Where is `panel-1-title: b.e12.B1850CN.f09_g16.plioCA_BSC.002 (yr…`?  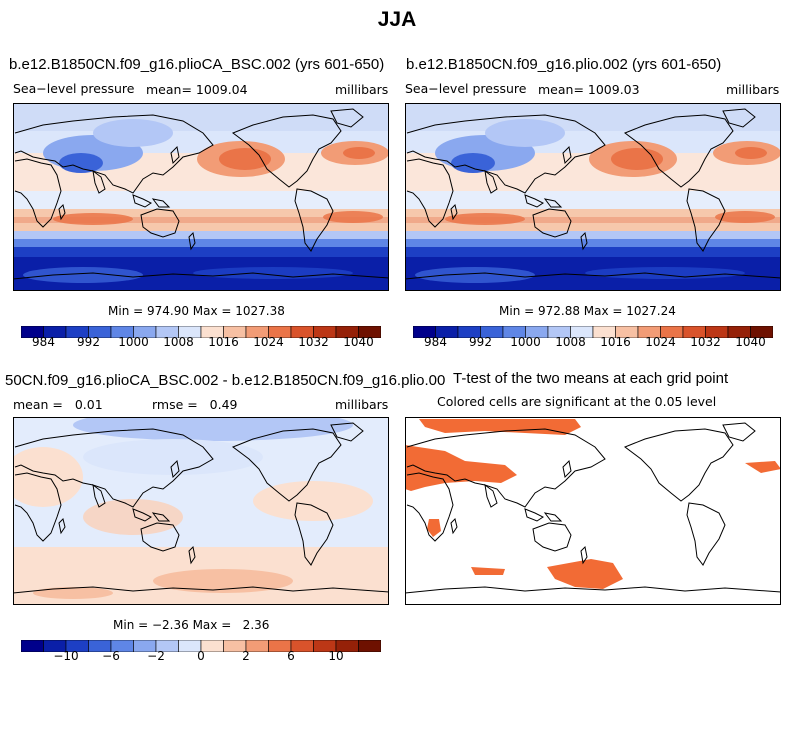
panel-1-title: b.e12.B1850CN.f09_g16.plioCA_BSC.002 (yr… is located at coordinates (197, 64).